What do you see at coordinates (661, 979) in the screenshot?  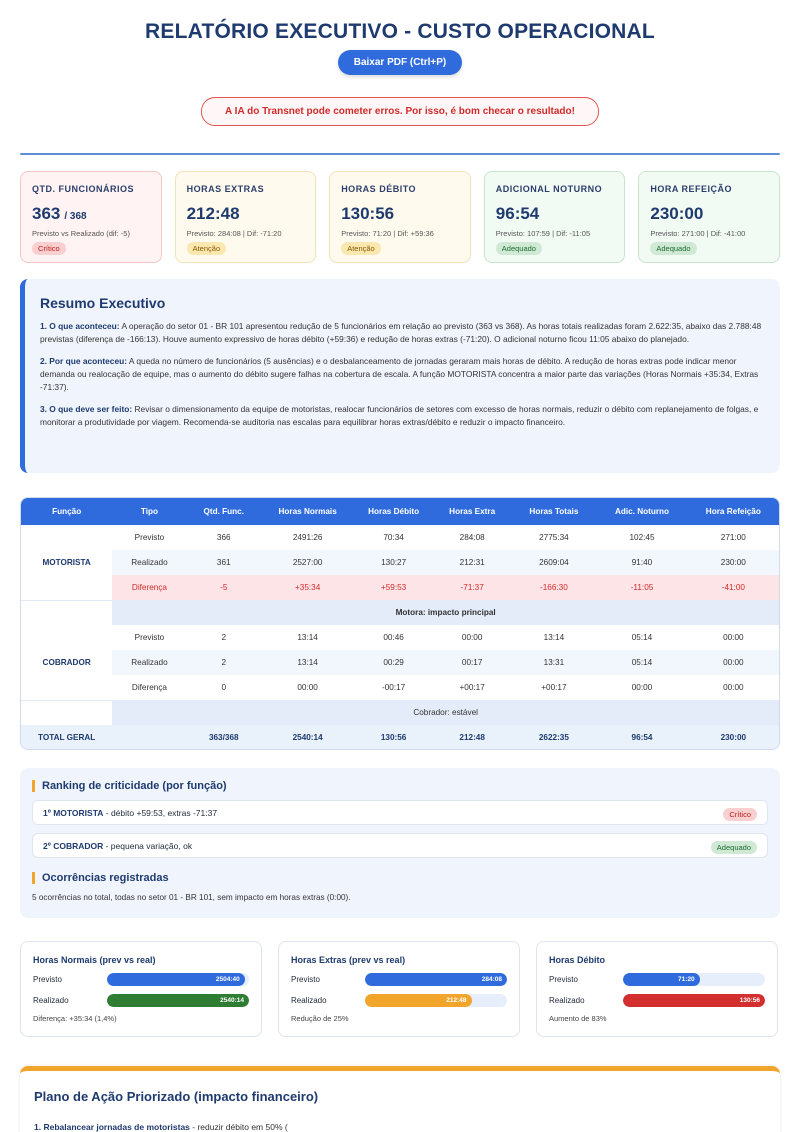 I see `bar-fill: 71:20` at bounding box center [661, 979].